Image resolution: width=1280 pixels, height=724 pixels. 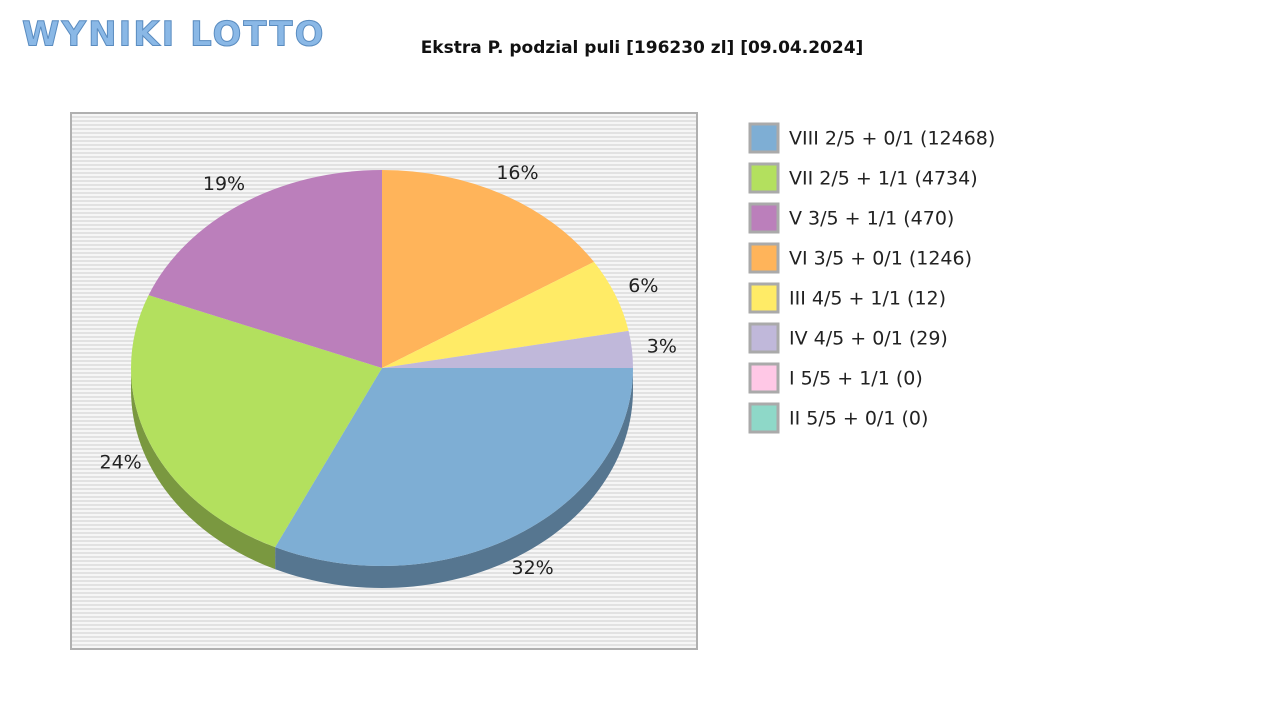 I want to click on legend-label: VI 3/5 + 0/1 (1246), so click(x=880, y=259).